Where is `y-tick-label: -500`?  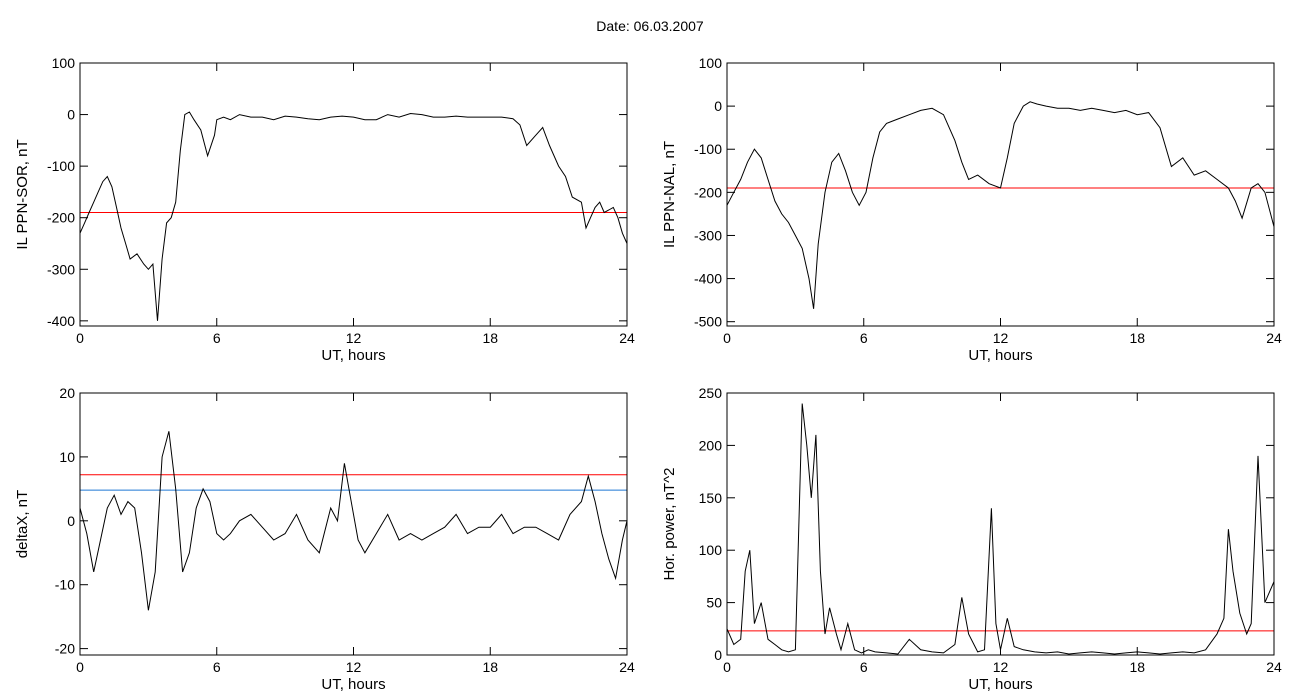 y-tick-label: -500 is located at coordinates (708, 322).